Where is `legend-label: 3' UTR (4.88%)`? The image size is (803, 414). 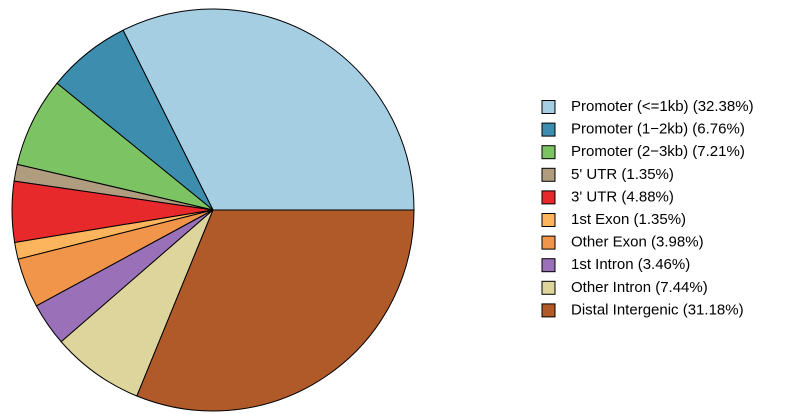 legend-label: 3' UTR (4.88%) is located at coordinates (622, 196).